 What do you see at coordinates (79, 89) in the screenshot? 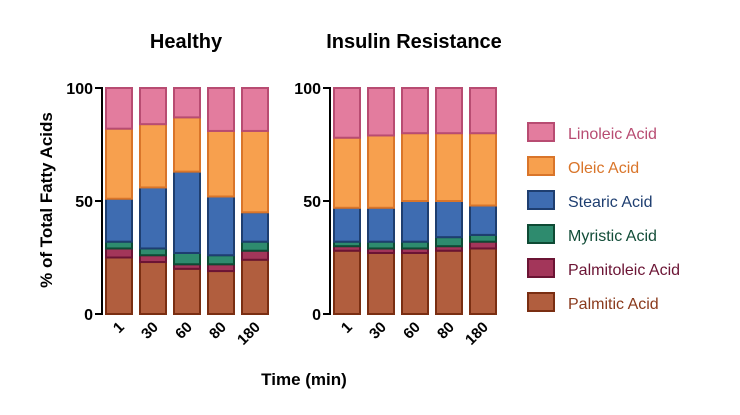
I see `y-tick-label-0-2: 100` at bounding box center [79, 89].